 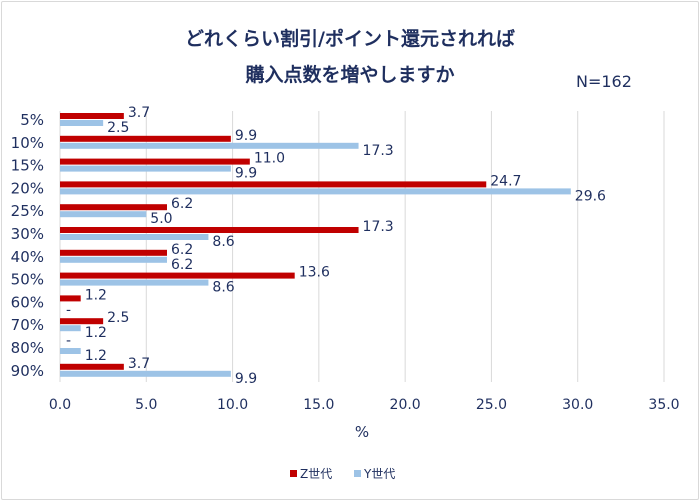 What do you see at coordinates (27, 143) in the screenshot?
I see `y-tick-label: 10%` at bounding box center [27, 143].